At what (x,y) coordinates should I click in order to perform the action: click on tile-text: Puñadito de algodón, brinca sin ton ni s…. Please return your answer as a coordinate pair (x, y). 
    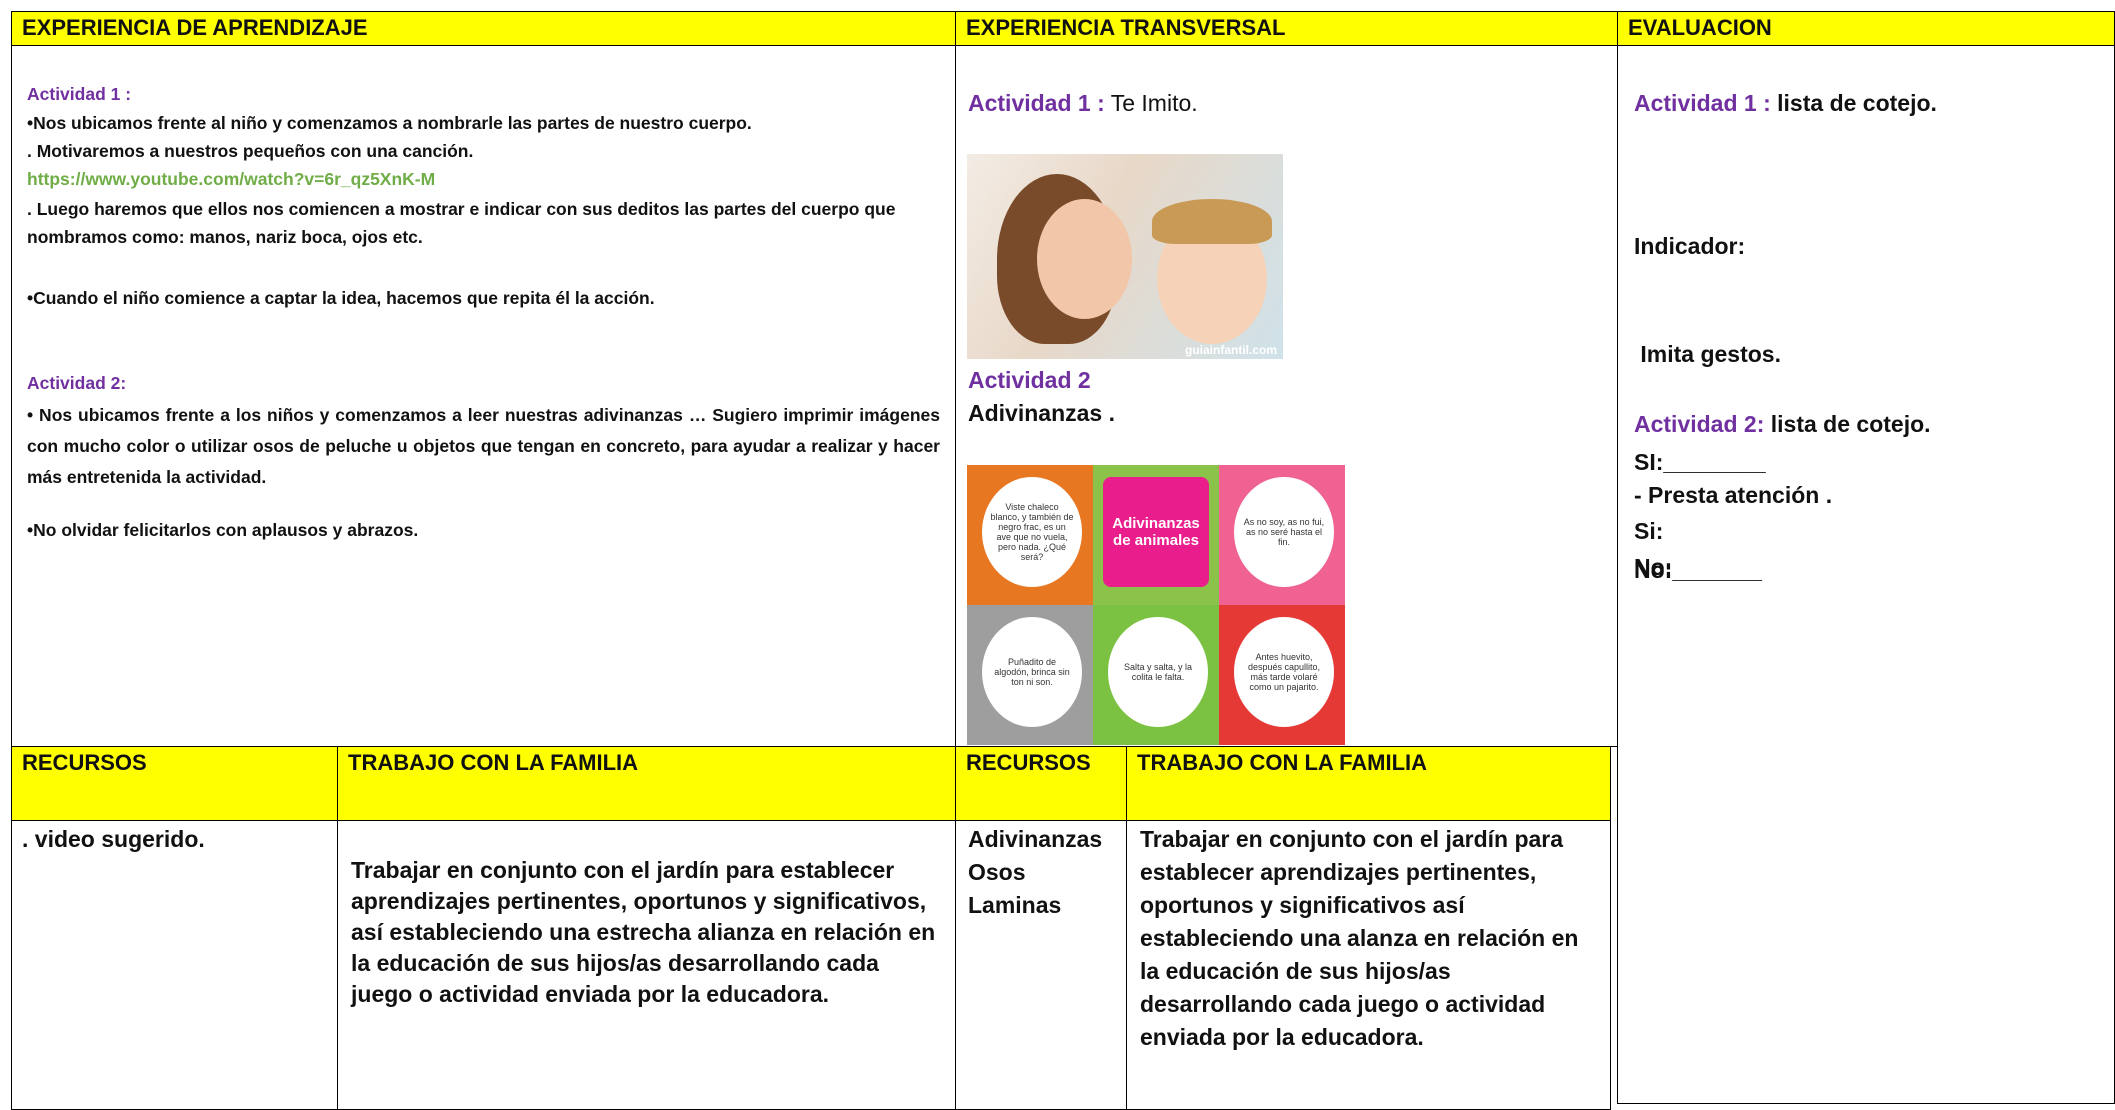
    Looking at the image, I should click on (1032, 672).